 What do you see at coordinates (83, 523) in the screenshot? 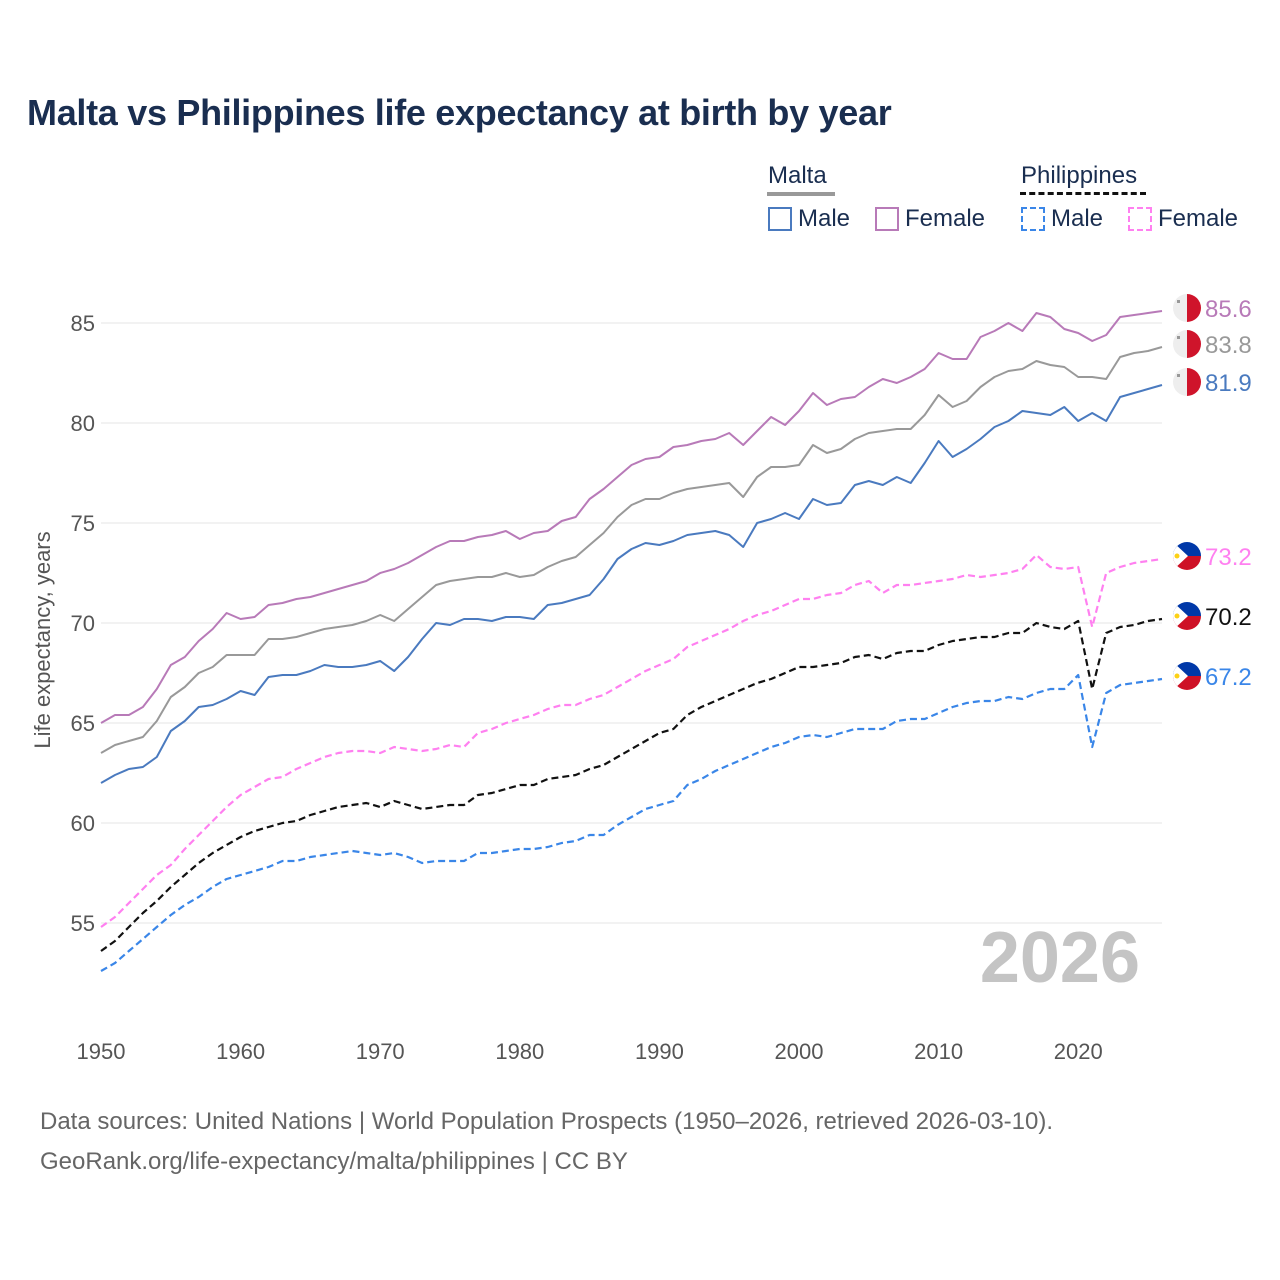
I see `y-tick-label: 75` at bounding box center [83, 523].